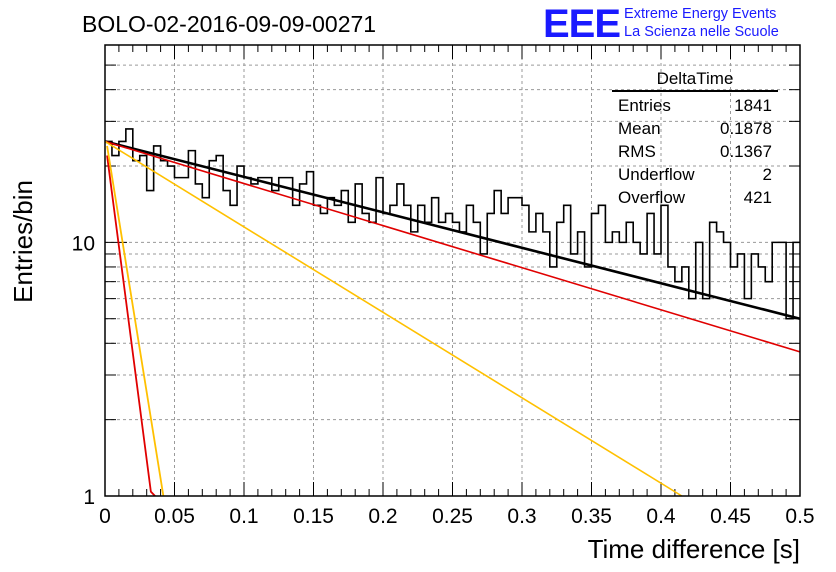 The image size is (836, 572). Describe the element at coordinates (695, 128) in the screenshot. I see `stats-row-mean: Mean 0.1878` at that location.